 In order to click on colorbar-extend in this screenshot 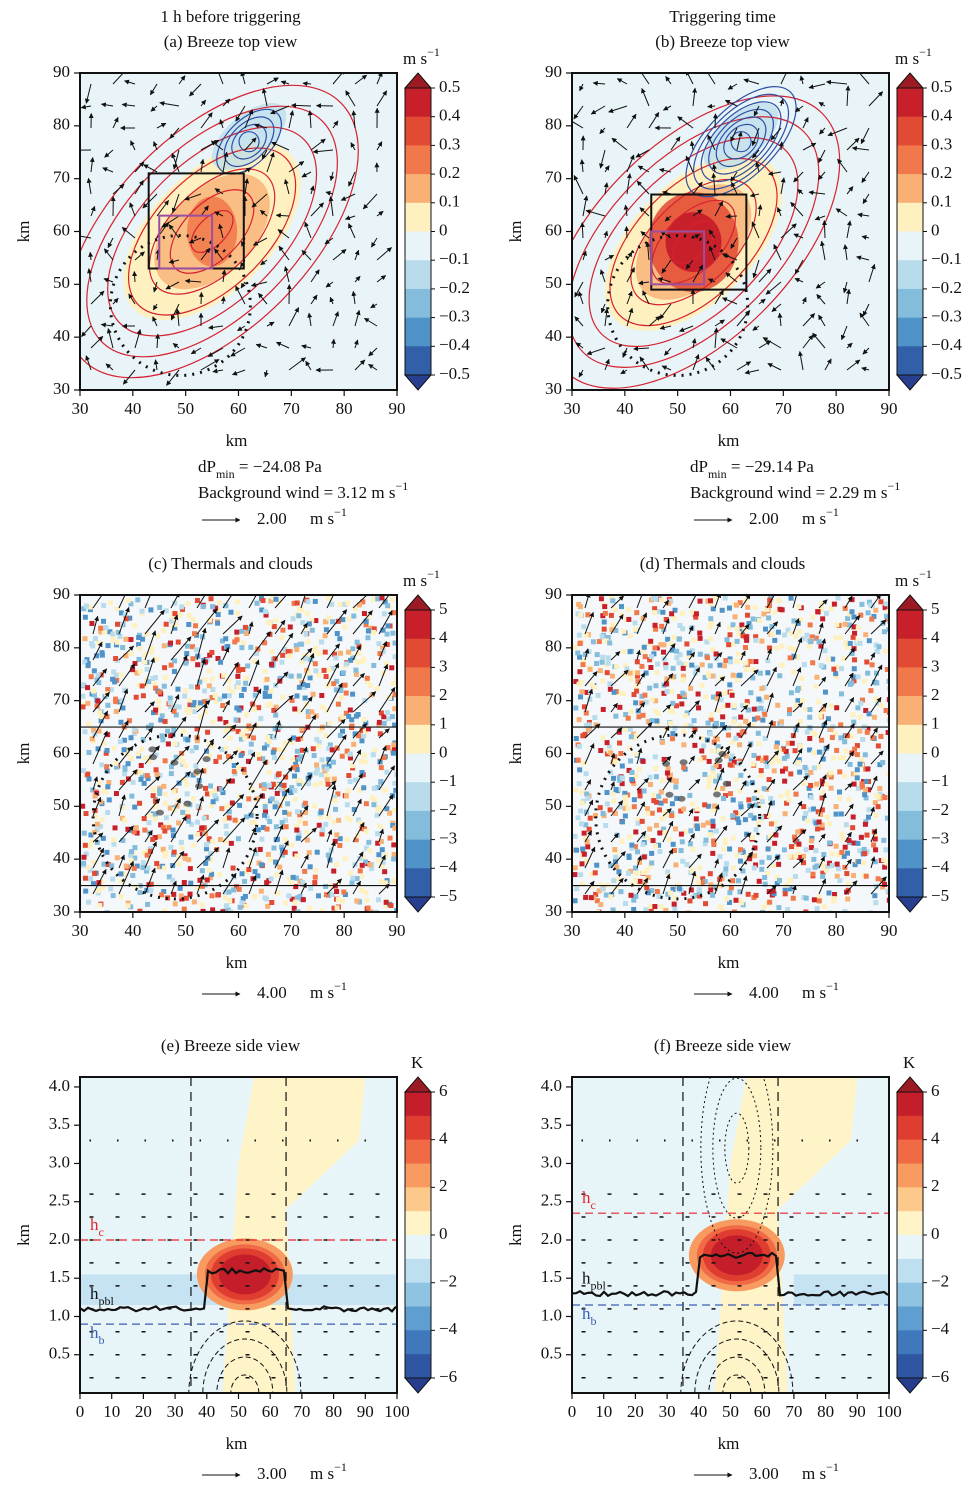, I will do `click(418, 1084)`.